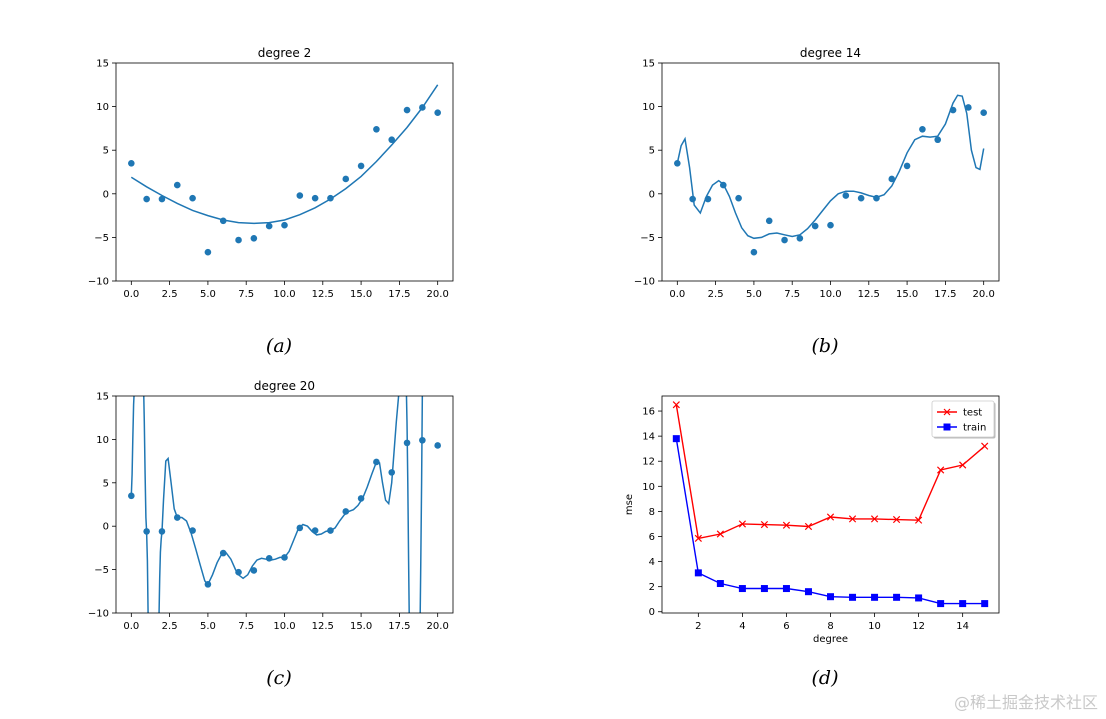 The width and height of the screenshot is (1106, 719). I want to click on x-tick-label: 2, so click(698, 626).